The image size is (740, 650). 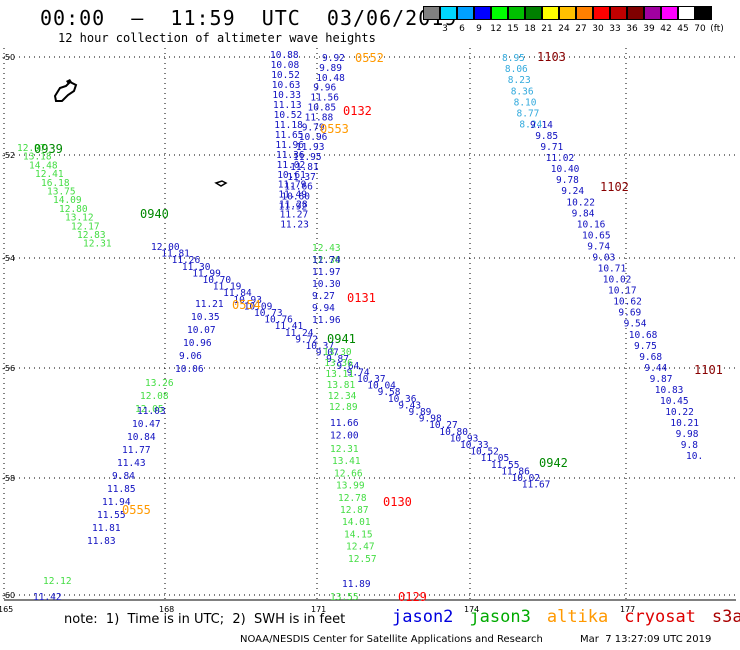 I want to click on wave-height-value: 12.78, so click(x=352, y=498).